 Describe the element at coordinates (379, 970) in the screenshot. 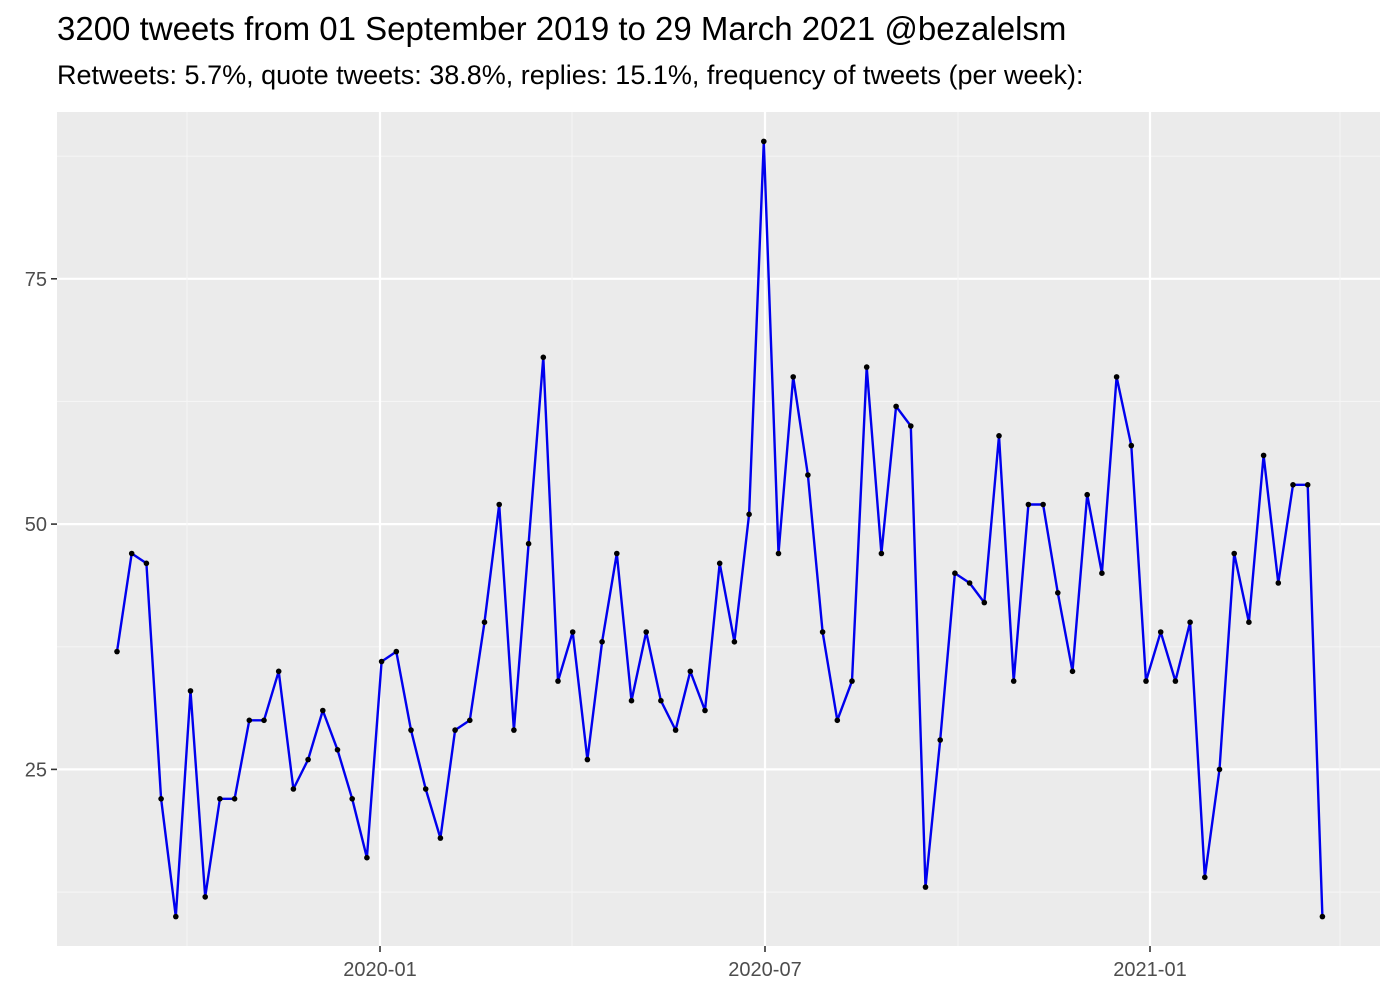

I see `x-tick-label: 2020-01` at that location.